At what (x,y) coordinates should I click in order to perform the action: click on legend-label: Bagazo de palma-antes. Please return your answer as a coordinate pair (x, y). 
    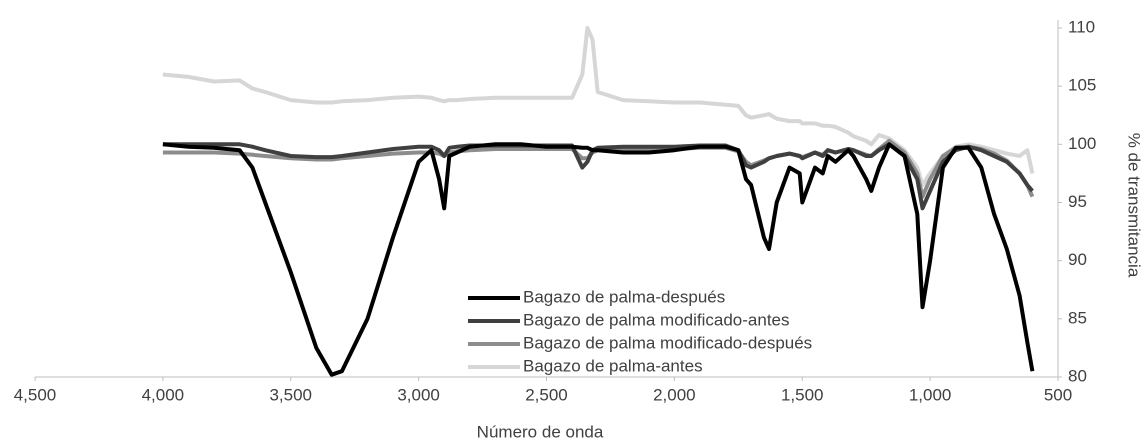
    Looking at the image, I should click on (613, 365).